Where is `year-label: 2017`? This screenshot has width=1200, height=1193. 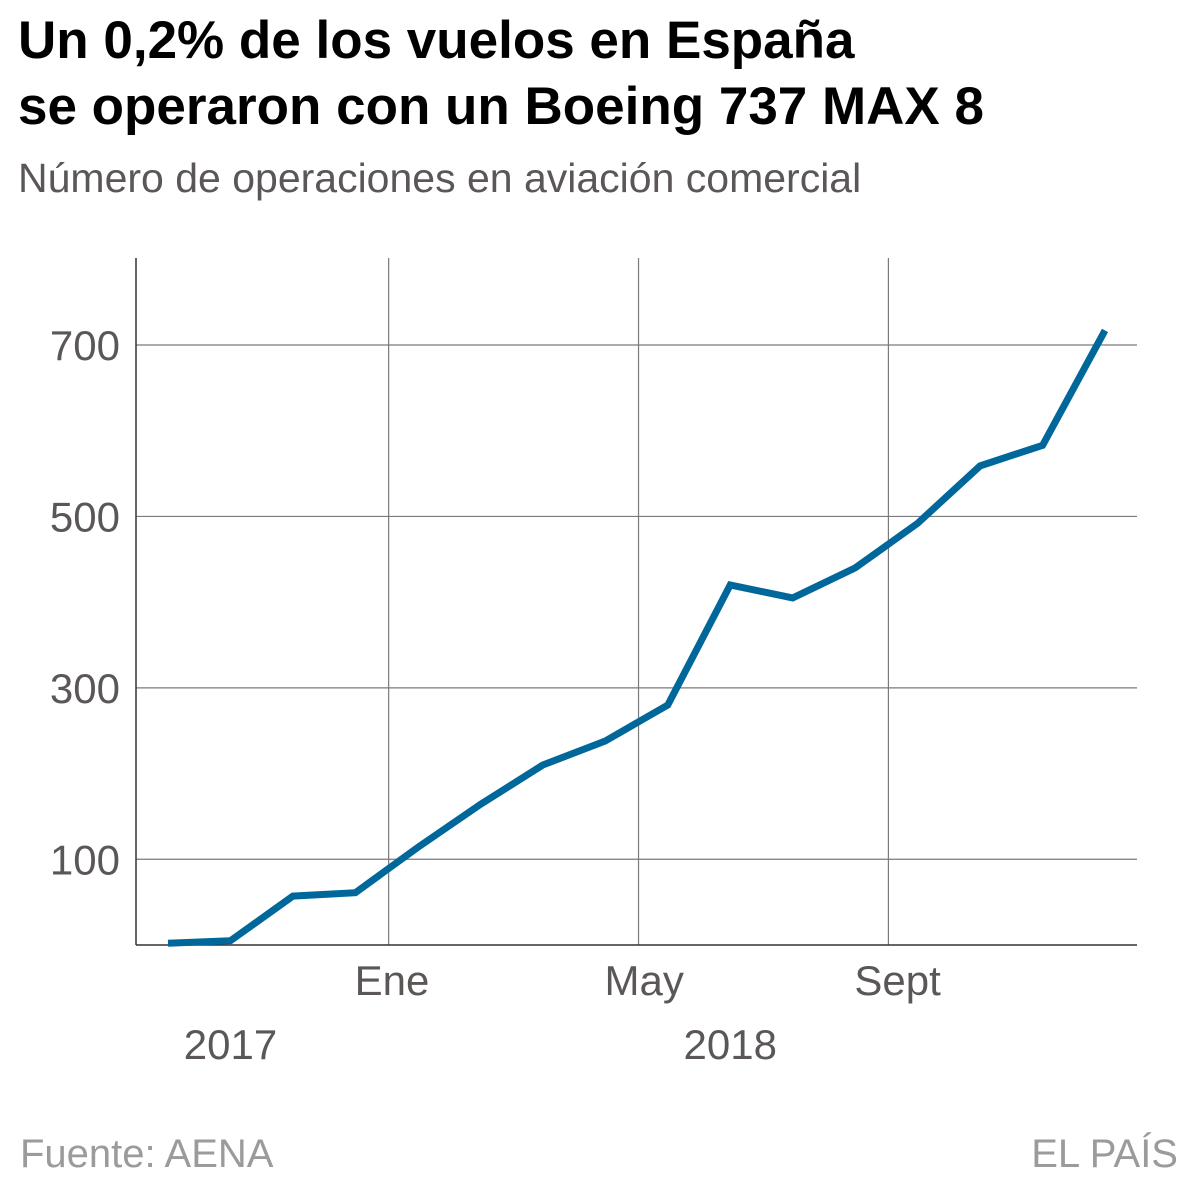
year-label: 2017 is located at coordinates (230, 1044).